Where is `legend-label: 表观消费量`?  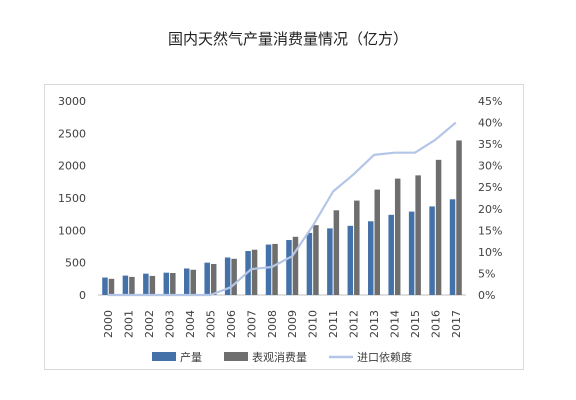
legend-label: 表观消费量 is located at coordinates (279, 357).